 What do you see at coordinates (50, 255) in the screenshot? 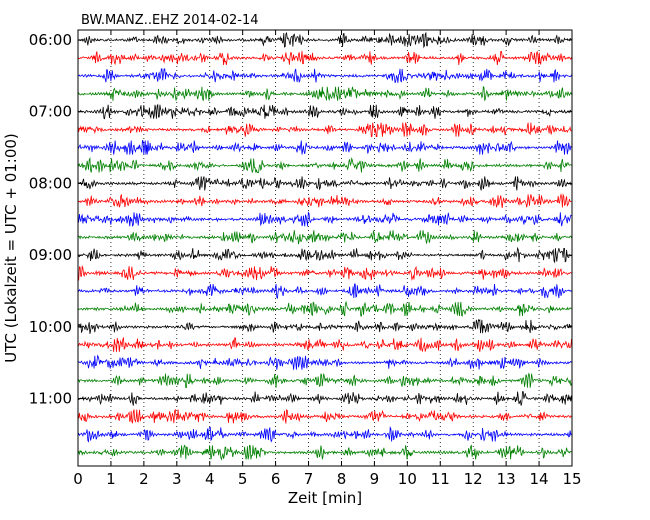
I see `y-tick-label: 09:00` at bounding box center [50, 255].